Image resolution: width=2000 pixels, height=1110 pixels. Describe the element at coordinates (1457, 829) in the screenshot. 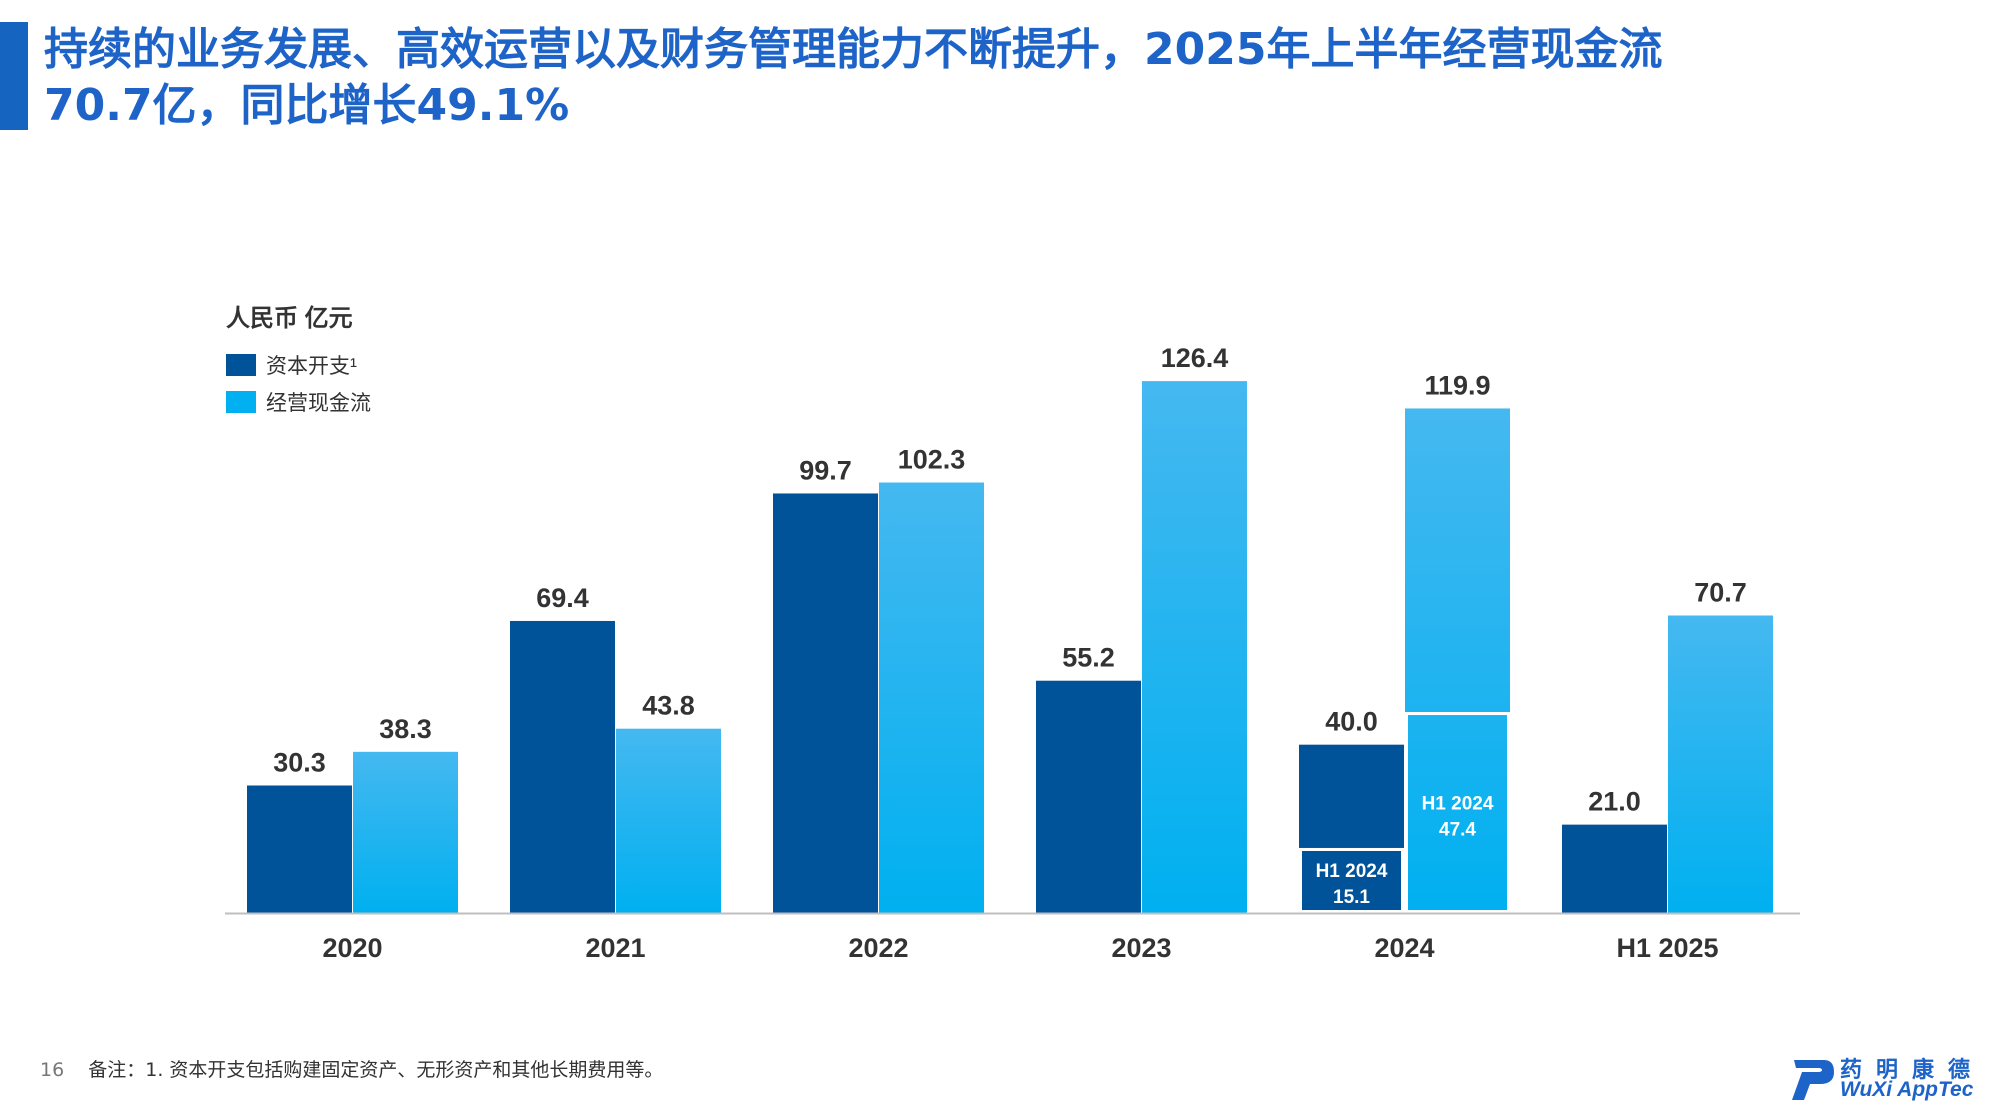

I see `sub-value-1: 47.4` at that location.